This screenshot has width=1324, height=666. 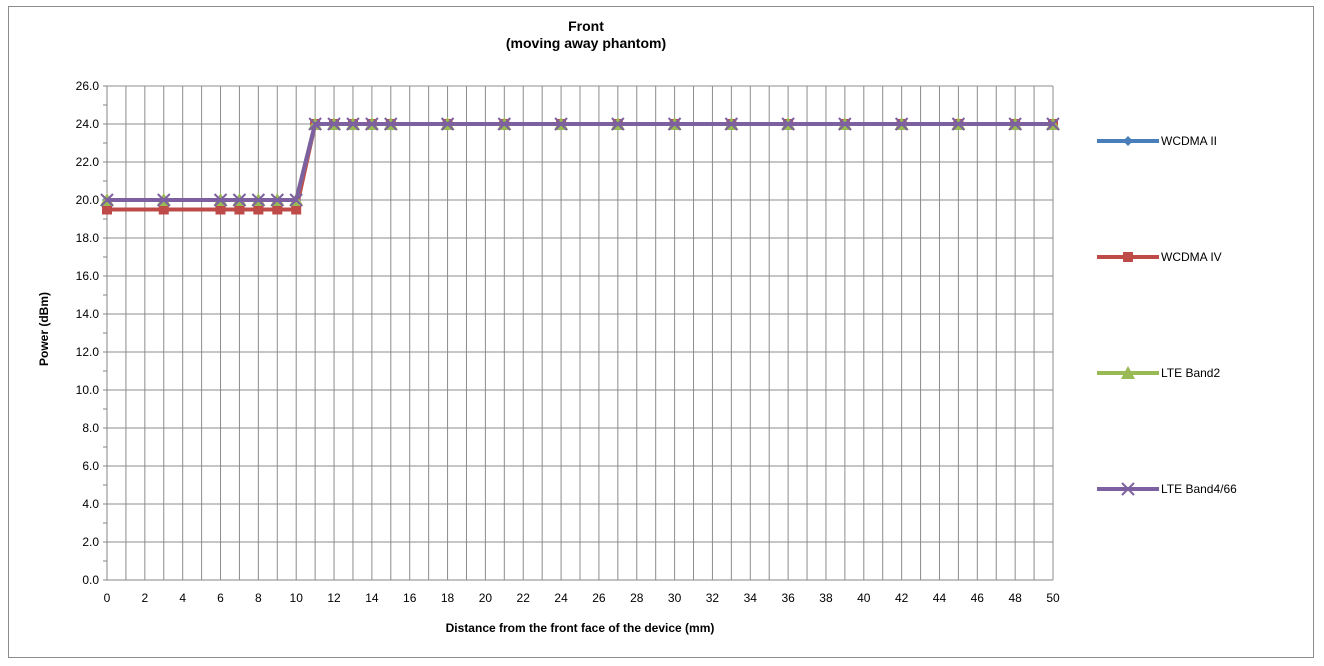 I want to click on x-tick-label: 20, so click(x=486, y=598).